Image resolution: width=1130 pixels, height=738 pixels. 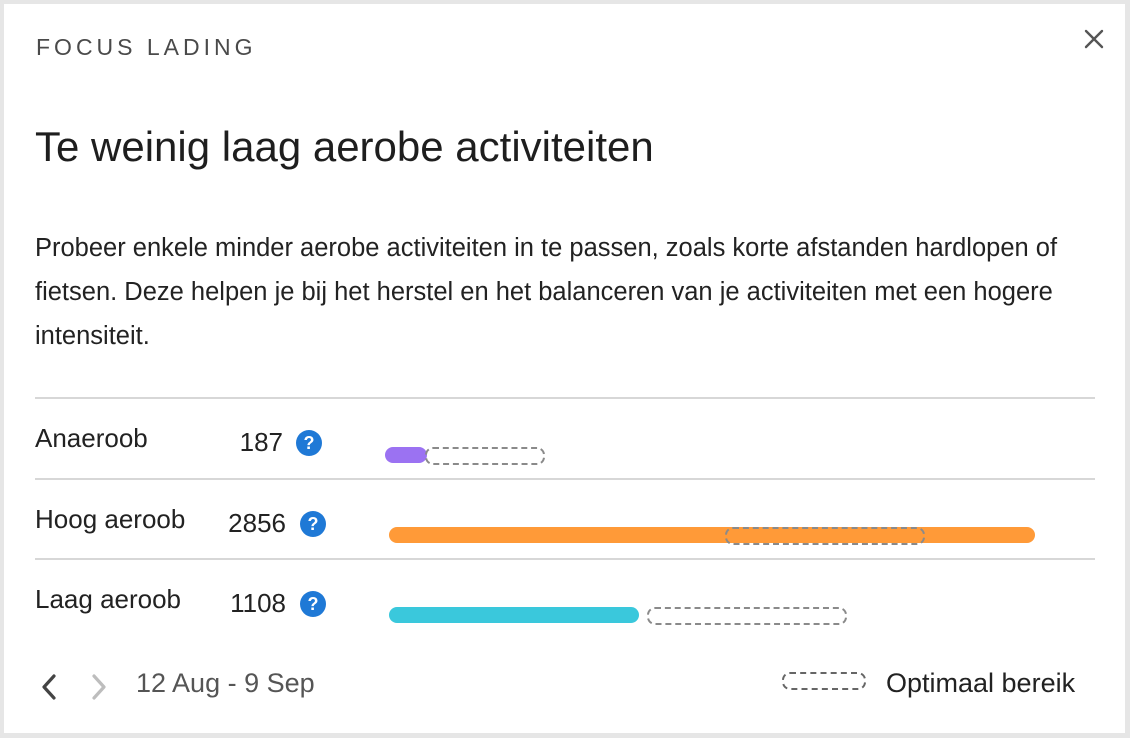 I want to click on metric-row-high-aerobic: Hoog aeroob 2856 ?, so click(x=564, y=520).